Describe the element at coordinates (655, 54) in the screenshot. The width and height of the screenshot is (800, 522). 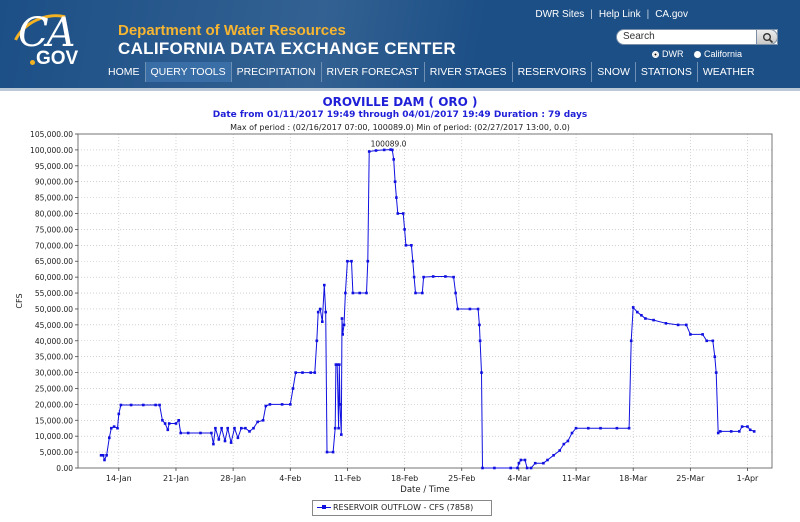
I see `radio-selected-icon` at that location.